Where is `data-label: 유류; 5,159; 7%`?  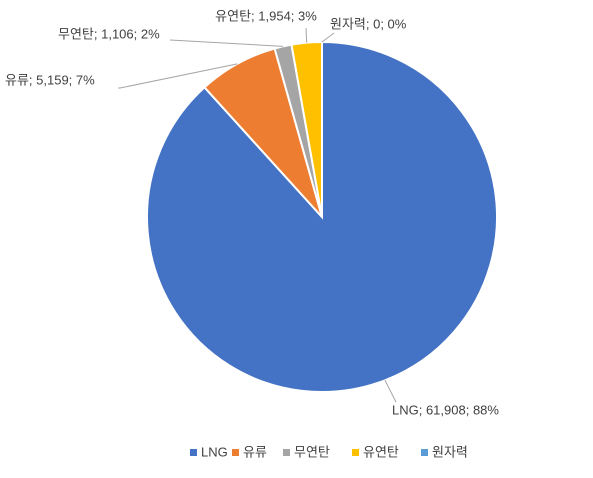
data-label: 유류; 5,159; 7% is located at coordinates (50, 79).